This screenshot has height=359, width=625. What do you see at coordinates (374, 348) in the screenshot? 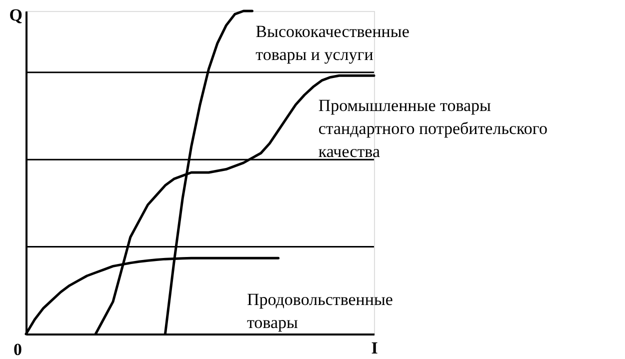
I see `x-axis-title: I` at bounding box center [374, 348].